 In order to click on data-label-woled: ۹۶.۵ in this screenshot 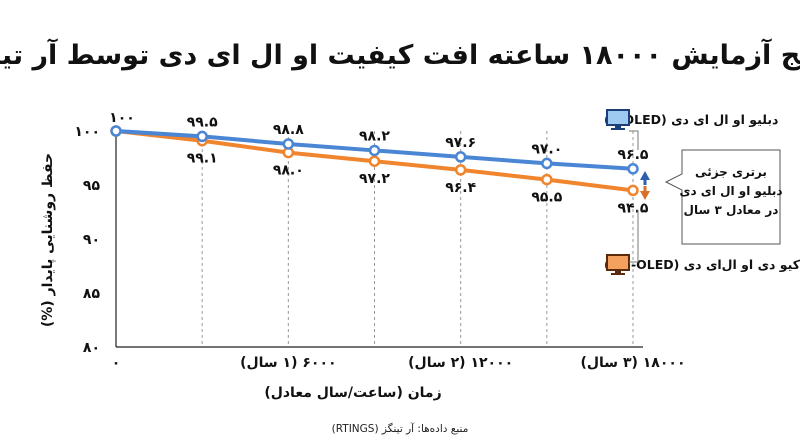, I will do `click(633, 155)`.